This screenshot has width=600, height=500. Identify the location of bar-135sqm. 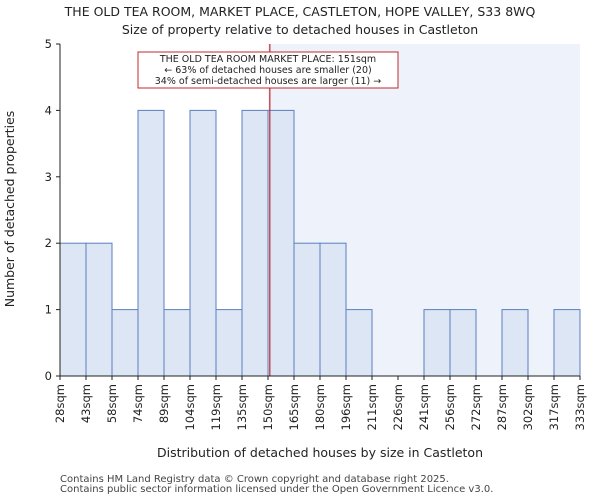
(255, 243).